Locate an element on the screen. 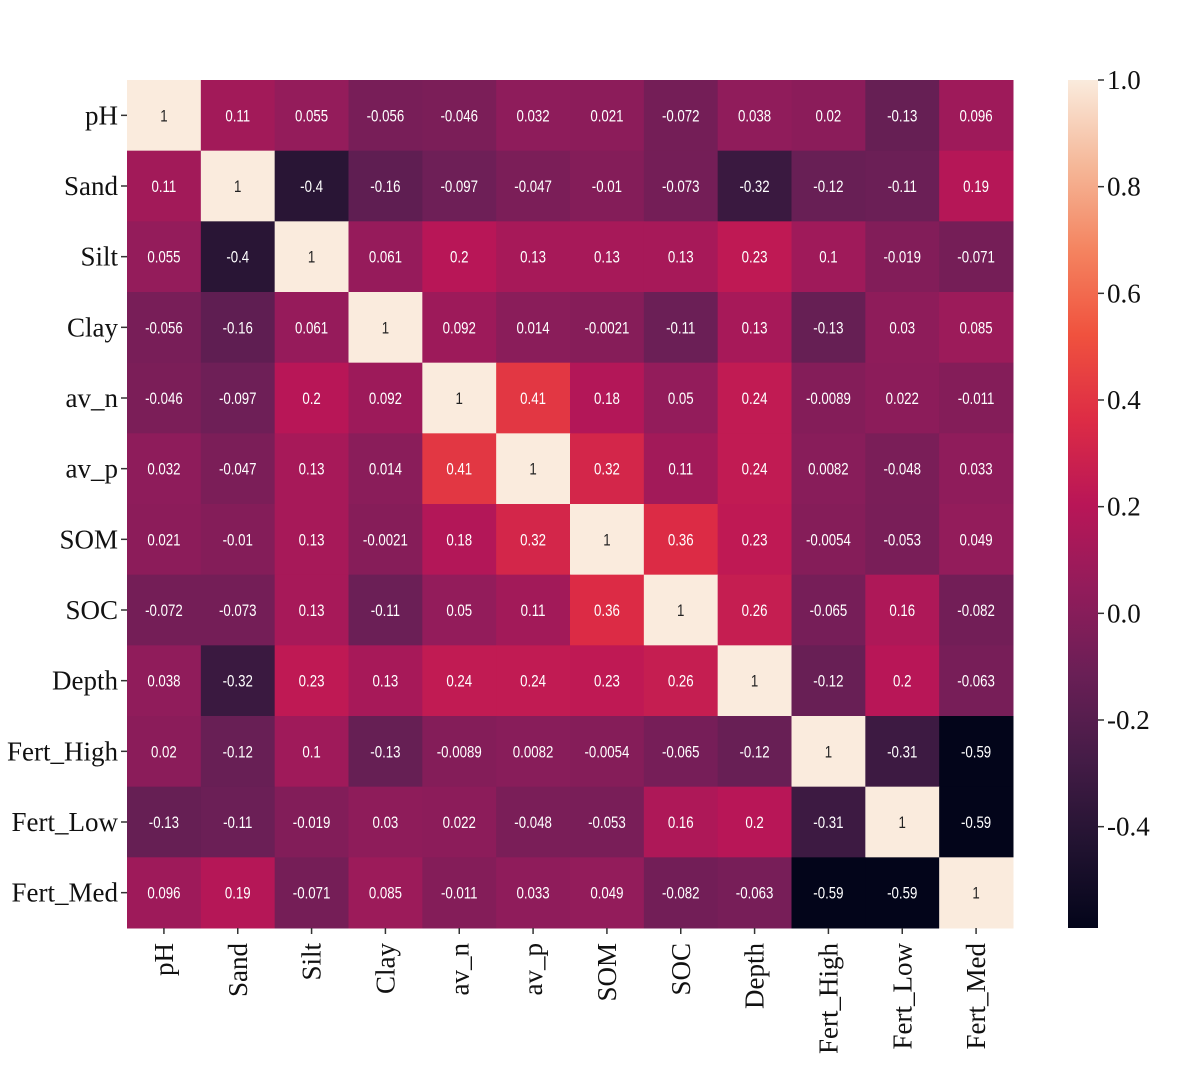  cell-annotation: 0.061 is located at coordinates (385, 257).